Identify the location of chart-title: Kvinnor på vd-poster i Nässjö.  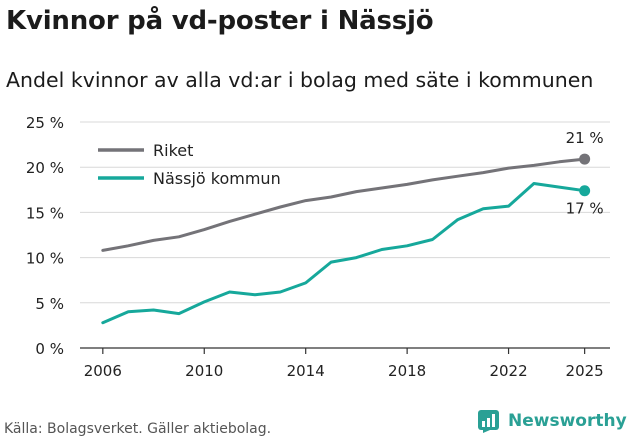
(220, 21).